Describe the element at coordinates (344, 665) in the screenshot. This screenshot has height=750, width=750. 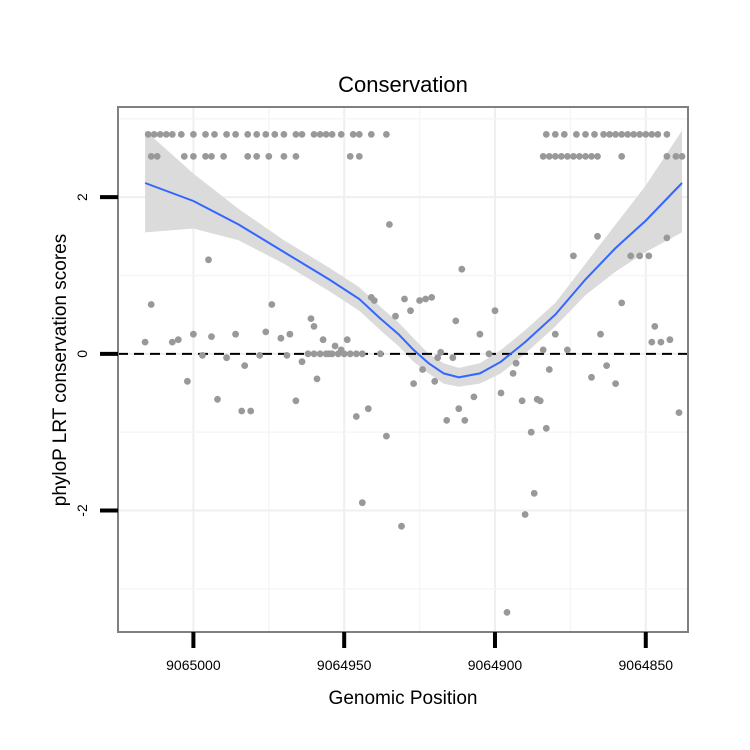
I see `x-tick-label: 9064950` at that location.